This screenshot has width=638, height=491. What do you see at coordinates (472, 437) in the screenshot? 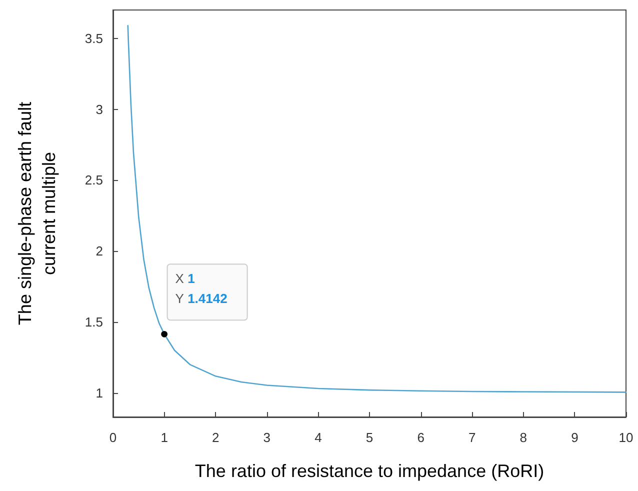
I see `x-tick-label: 7` at bounding box center [472, 437].